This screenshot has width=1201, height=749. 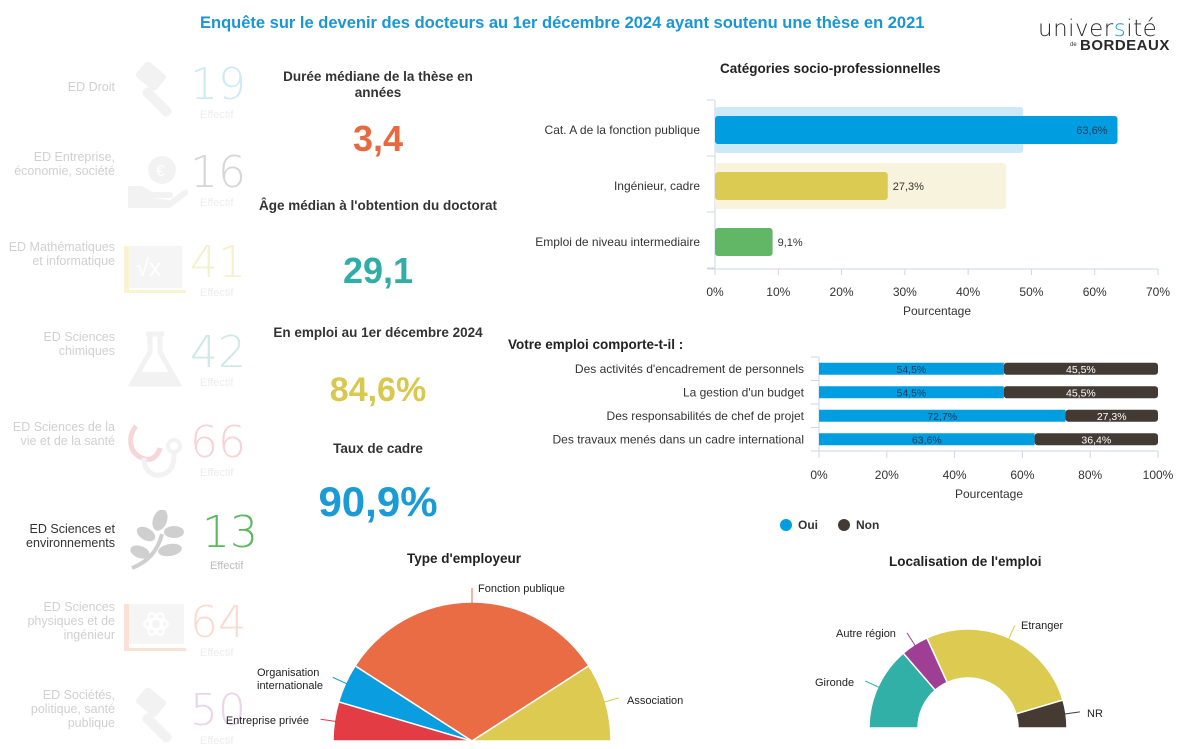 What do you see at coordinates (290, 679) in the screenshot?
I see `employeur-slice-label: Organisation internationale` at bounding box center [290, 679].